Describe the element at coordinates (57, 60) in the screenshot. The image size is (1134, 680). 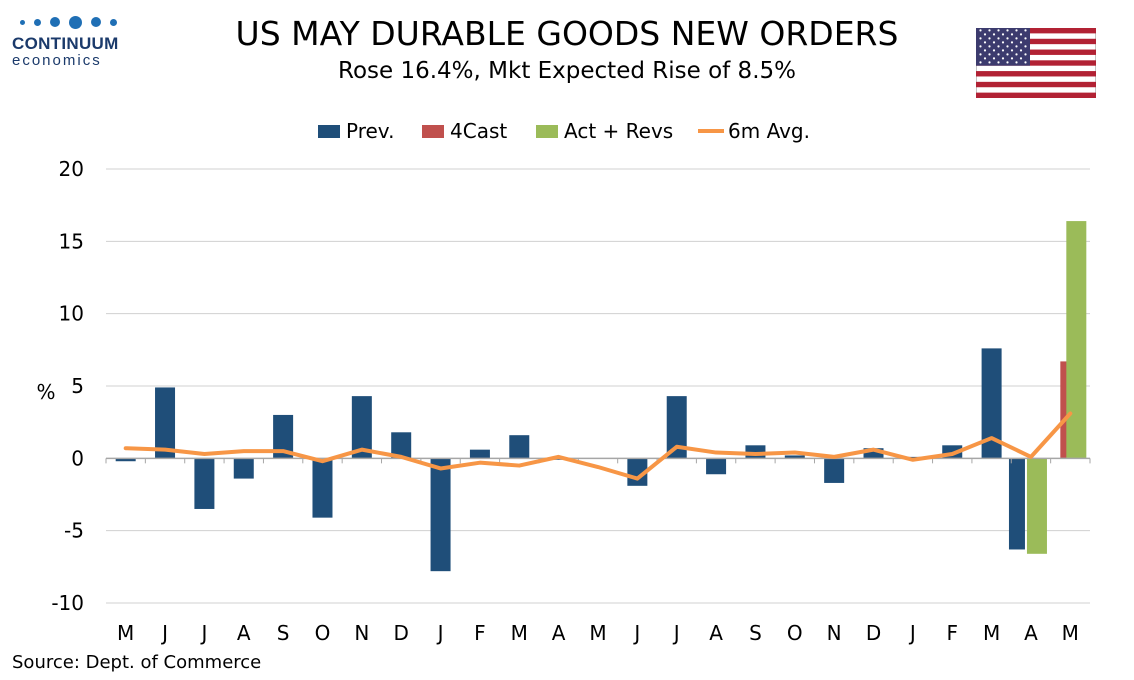
I see `logo-subtitle: economics` at that location.